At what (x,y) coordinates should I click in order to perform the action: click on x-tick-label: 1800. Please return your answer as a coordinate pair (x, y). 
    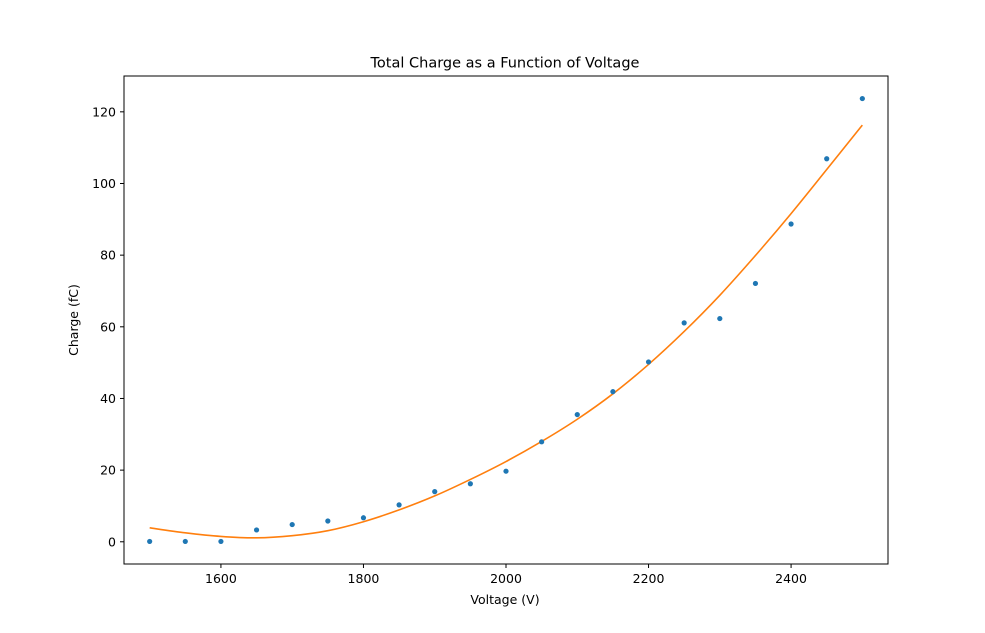
    Looking at the image, I should click on (364, 578).